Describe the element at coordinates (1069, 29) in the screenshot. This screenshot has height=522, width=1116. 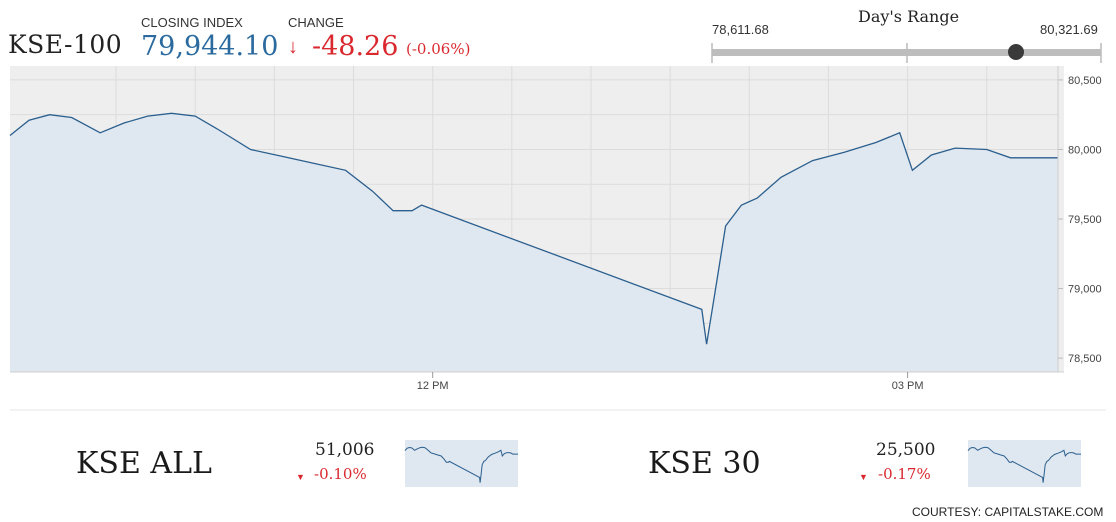
I see `days-range-high: 80,321.69` at that location.